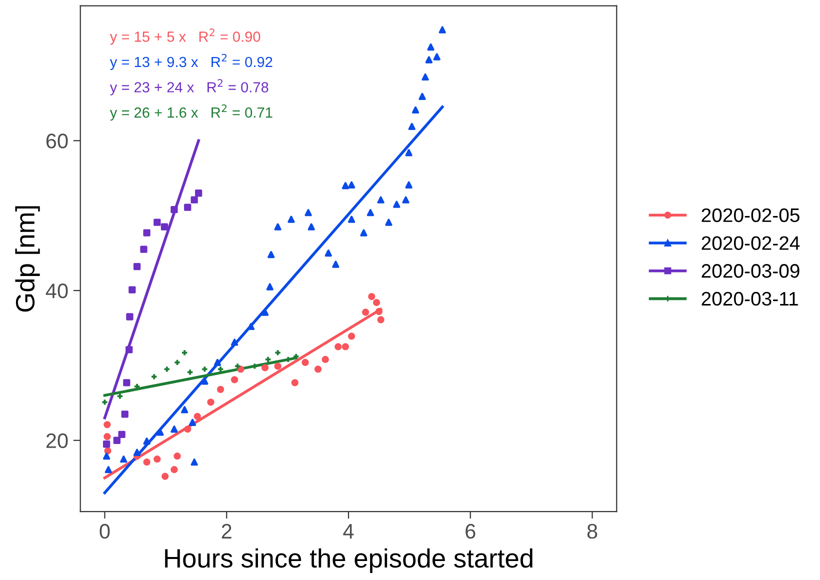 The width and height of the screenshot is (820, 580). I want to click on x-tick-label: 6, so click(471, 531).